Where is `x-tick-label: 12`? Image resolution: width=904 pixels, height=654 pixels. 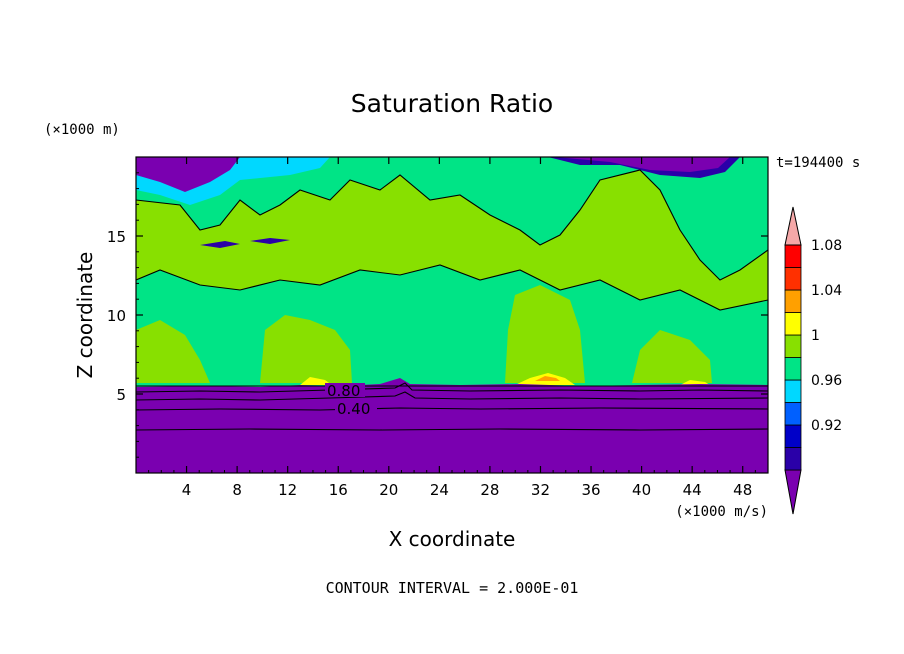 x-tick-label: 12 is located at coordinates (287, 490).